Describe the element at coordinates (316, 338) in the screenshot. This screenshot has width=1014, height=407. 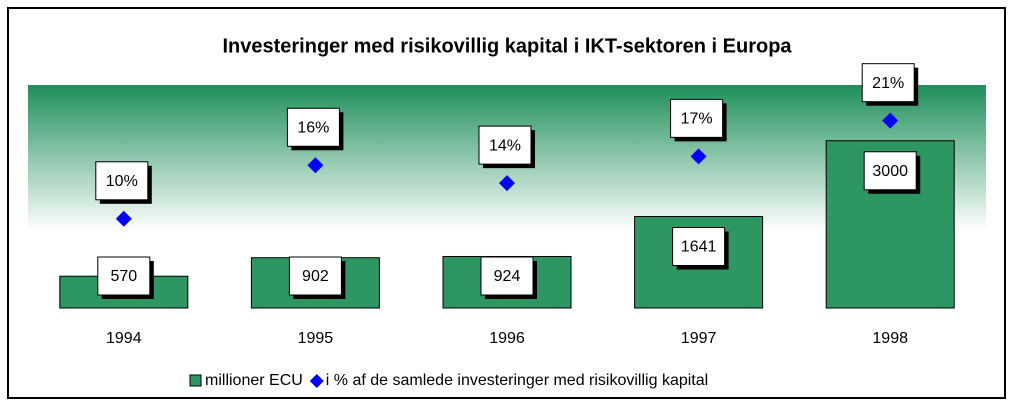
I see `x-tick-label: 1995` at that location.